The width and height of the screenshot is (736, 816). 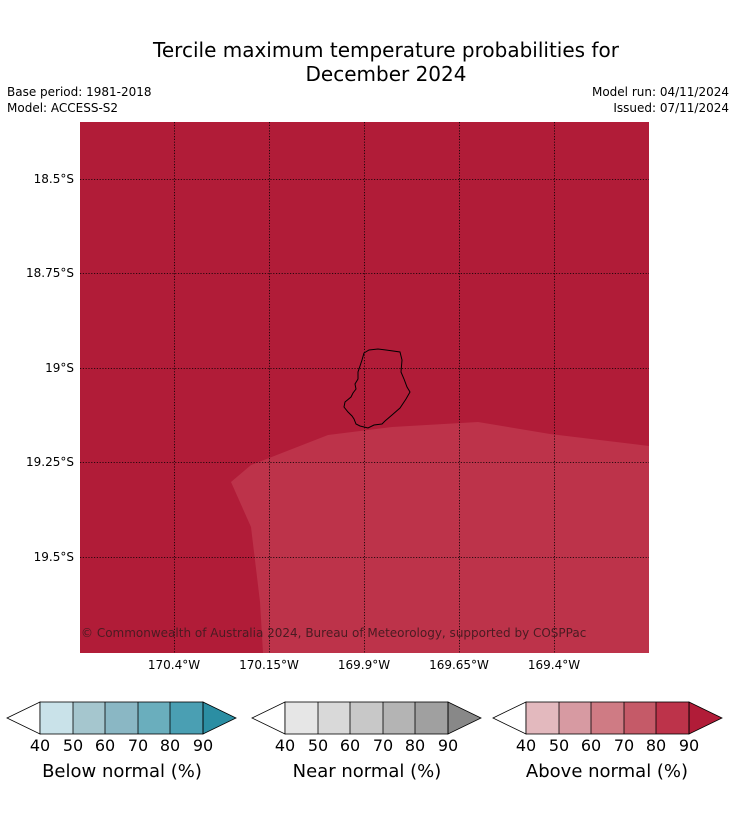 What do you see at coordinates (660, 92) in the screenshot?
I see `model-run: Model run: 04/11/2024` at bounding box center [660, 92].